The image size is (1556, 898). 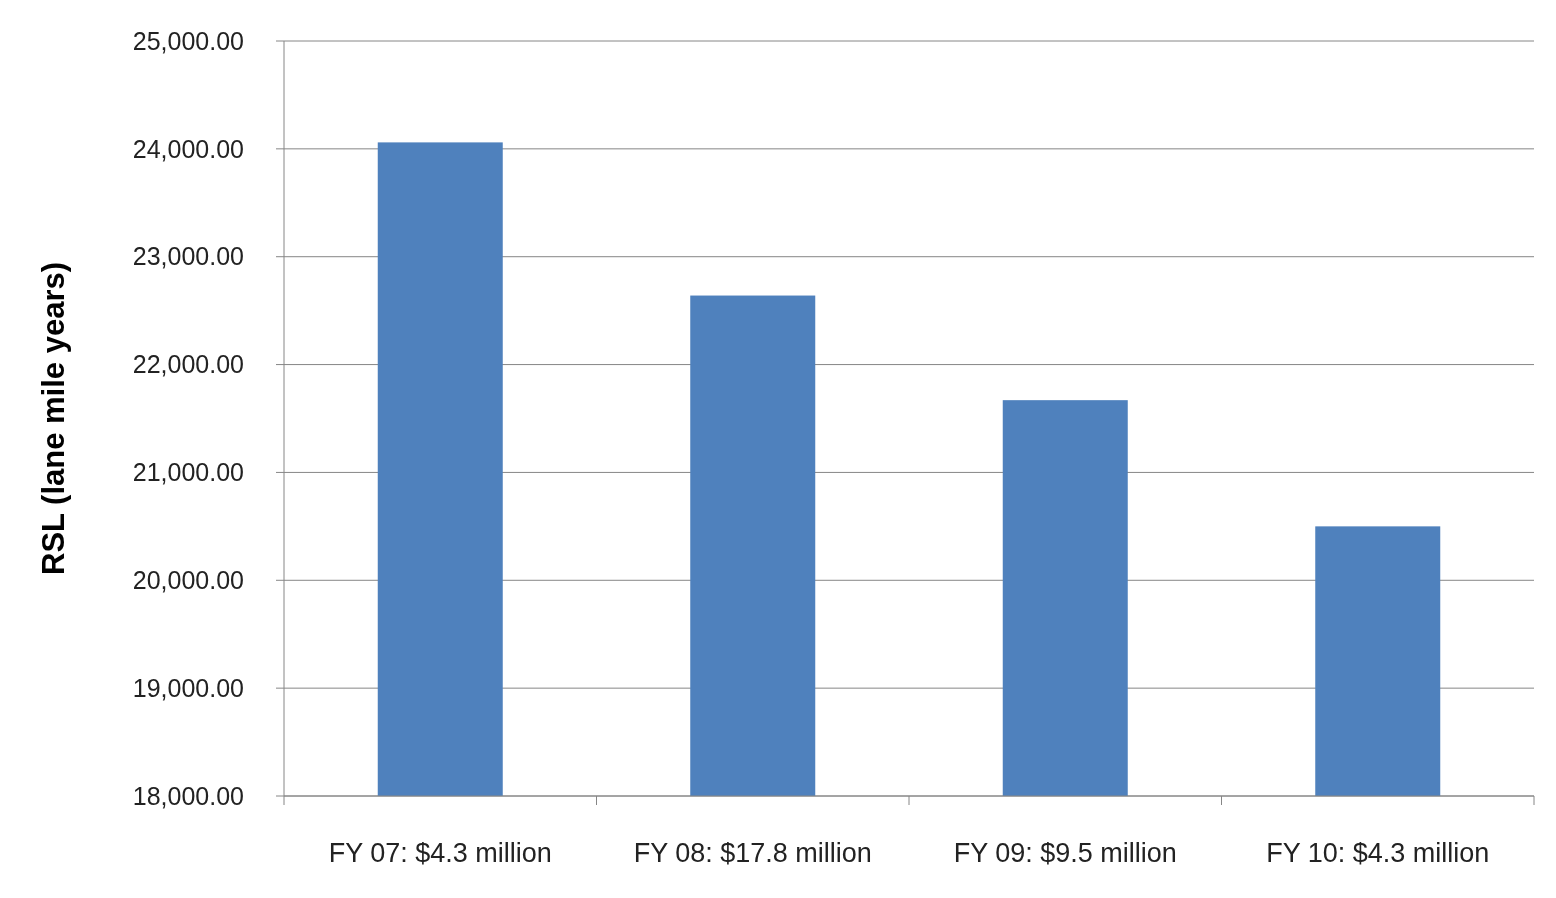 I want to click on y-tick-label: 18,000.00, so click(x=188, y=795).